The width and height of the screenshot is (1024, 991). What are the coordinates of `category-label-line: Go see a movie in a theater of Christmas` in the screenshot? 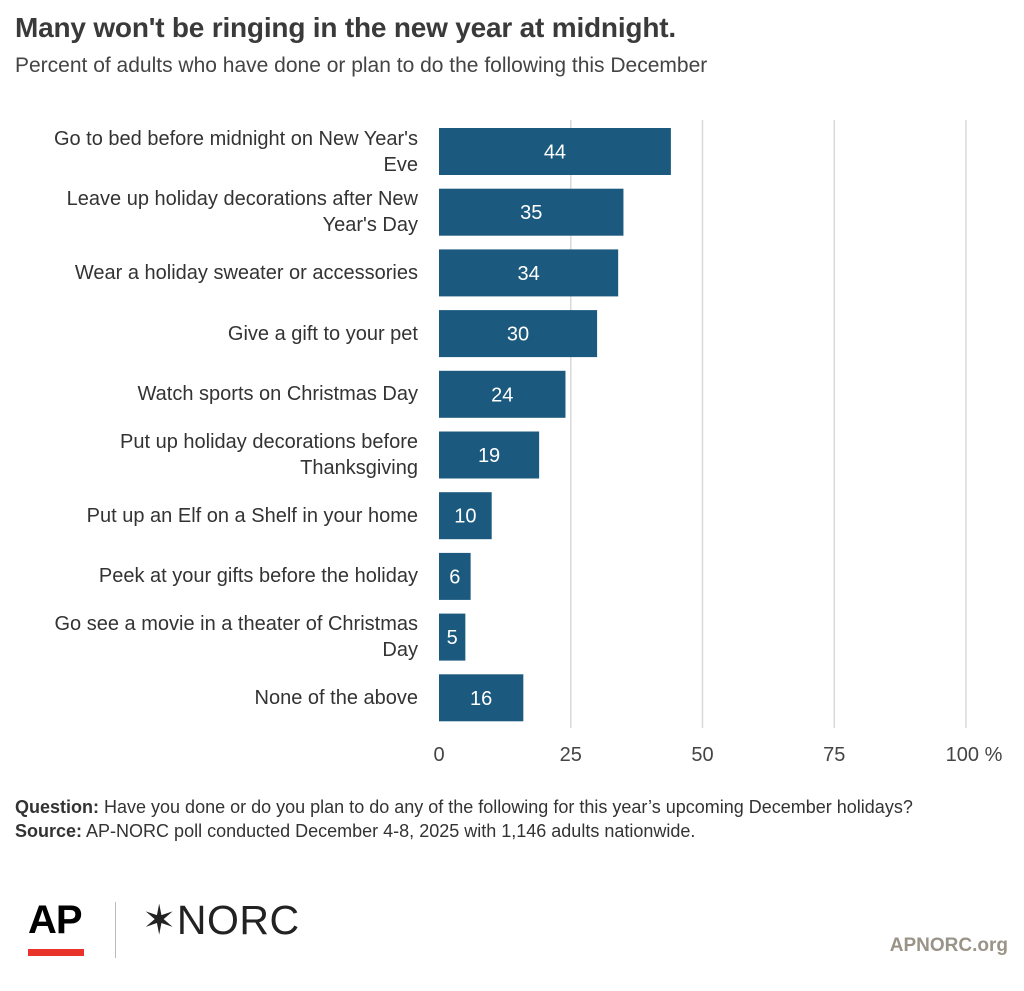 It's located at (236, 624).